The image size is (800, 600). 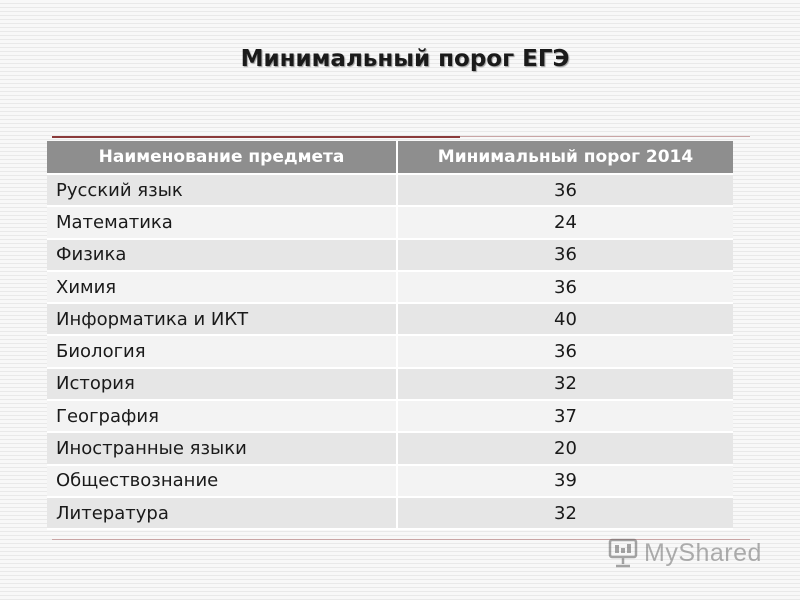 I want to click on bottom-rule, so click(x=401, y=539).